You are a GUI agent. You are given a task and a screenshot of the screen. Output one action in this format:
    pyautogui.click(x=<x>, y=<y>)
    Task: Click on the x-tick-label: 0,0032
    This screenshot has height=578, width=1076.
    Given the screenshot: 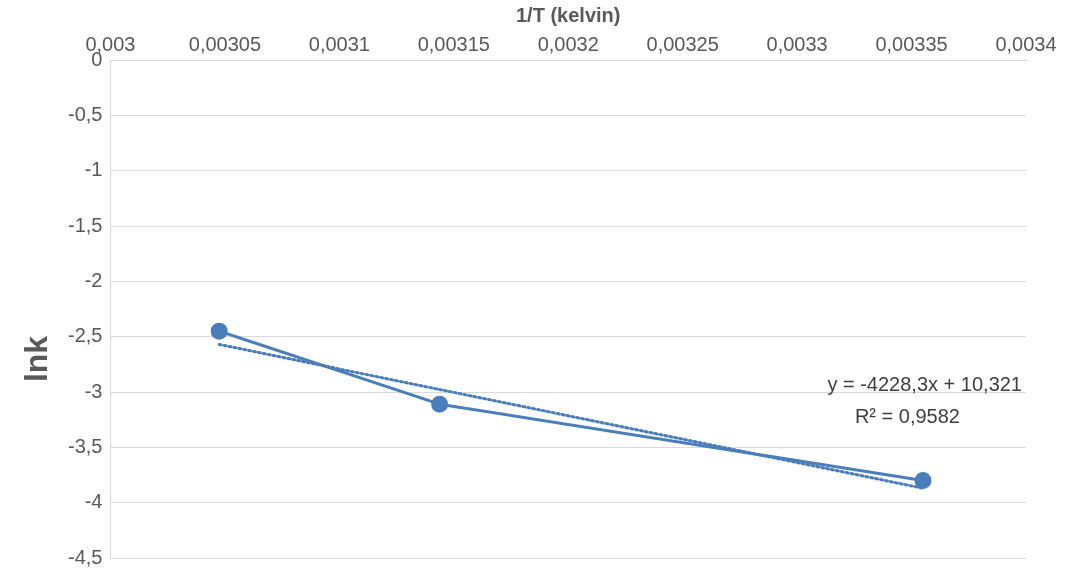 What is the action you would take?
    pyautogui.click(x=568, y=43)
    